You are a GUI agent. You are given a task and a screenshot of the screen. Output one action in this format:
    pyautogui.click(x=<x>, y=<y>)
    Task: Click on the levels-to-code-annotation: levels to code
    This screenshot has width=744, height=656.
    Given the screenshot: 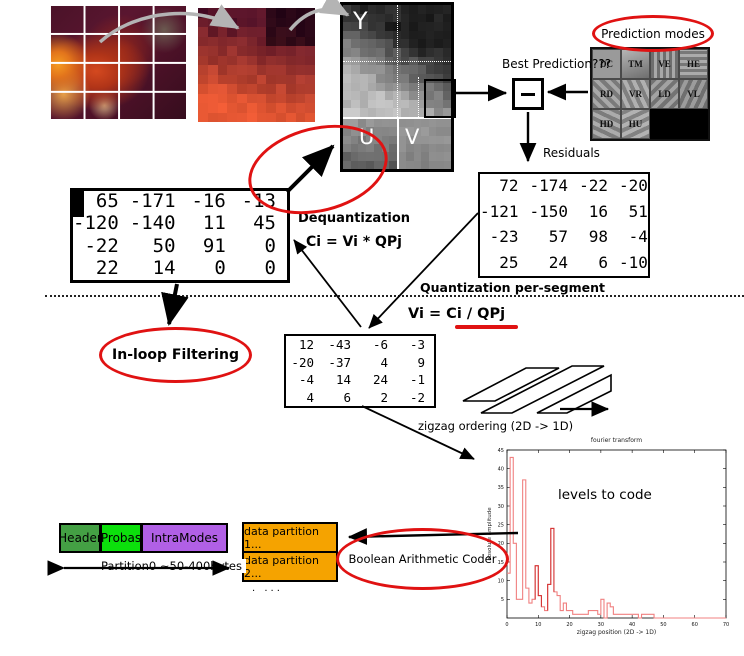 What is the action you would take?
    pyautogui.click(x=605, y=495)
    